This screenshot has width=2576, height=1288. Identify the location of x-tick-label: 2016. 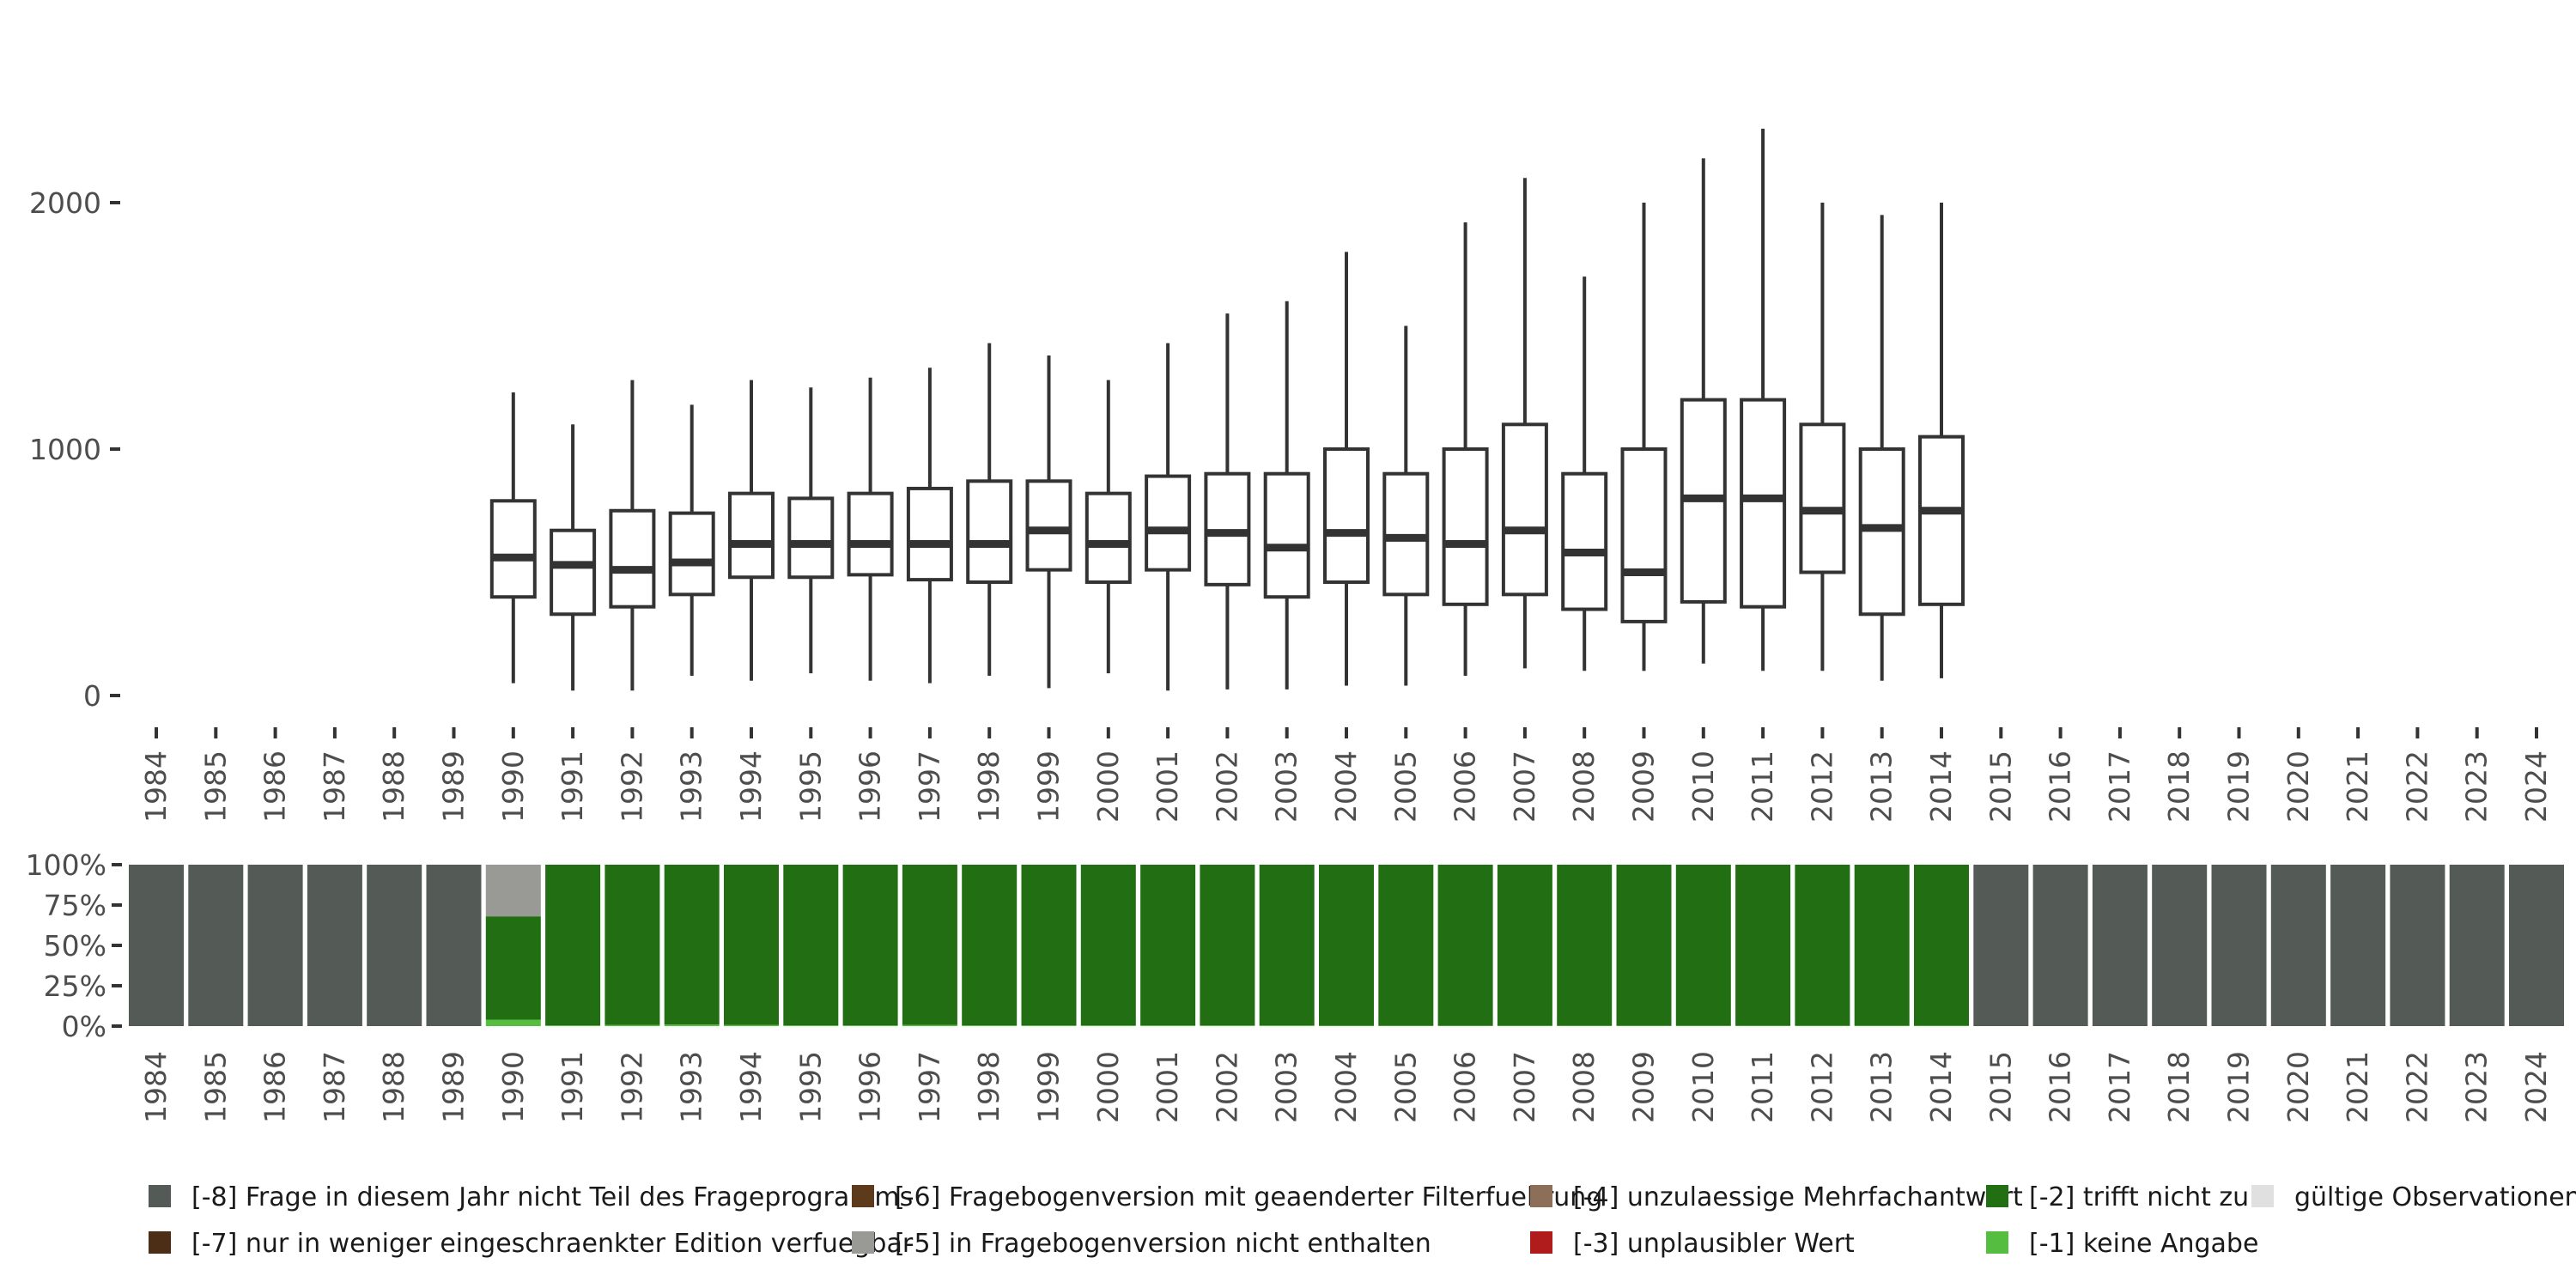
(2060, 786).